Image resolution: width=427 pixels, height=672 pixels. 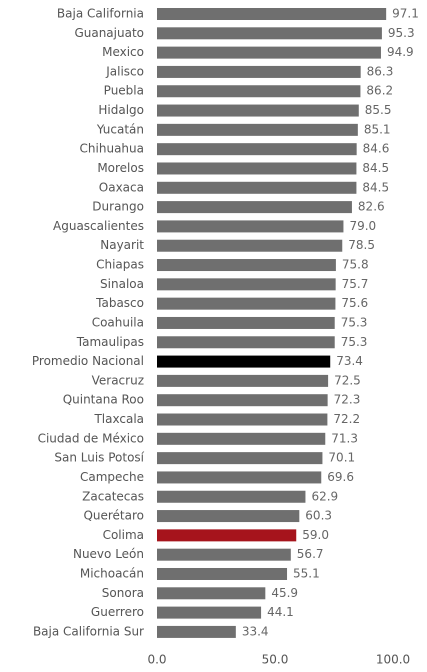 I want to click on value-label: 71.3, so click(x=344, y=438).